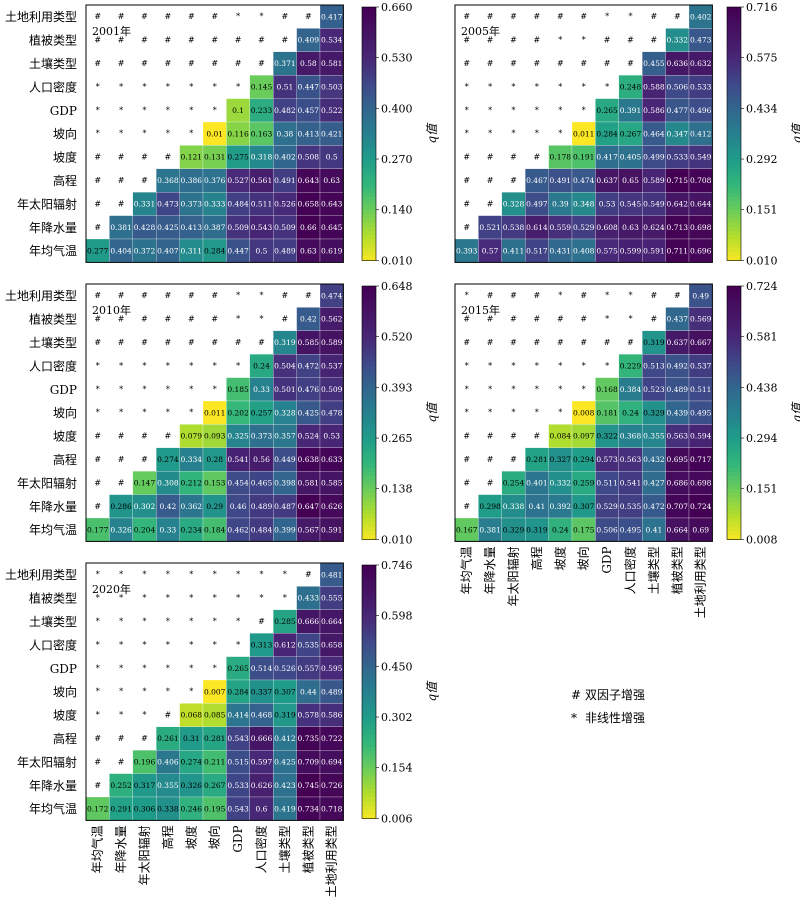  I want to click on colorbar-tick-label: 0.438, so click(762, 387).